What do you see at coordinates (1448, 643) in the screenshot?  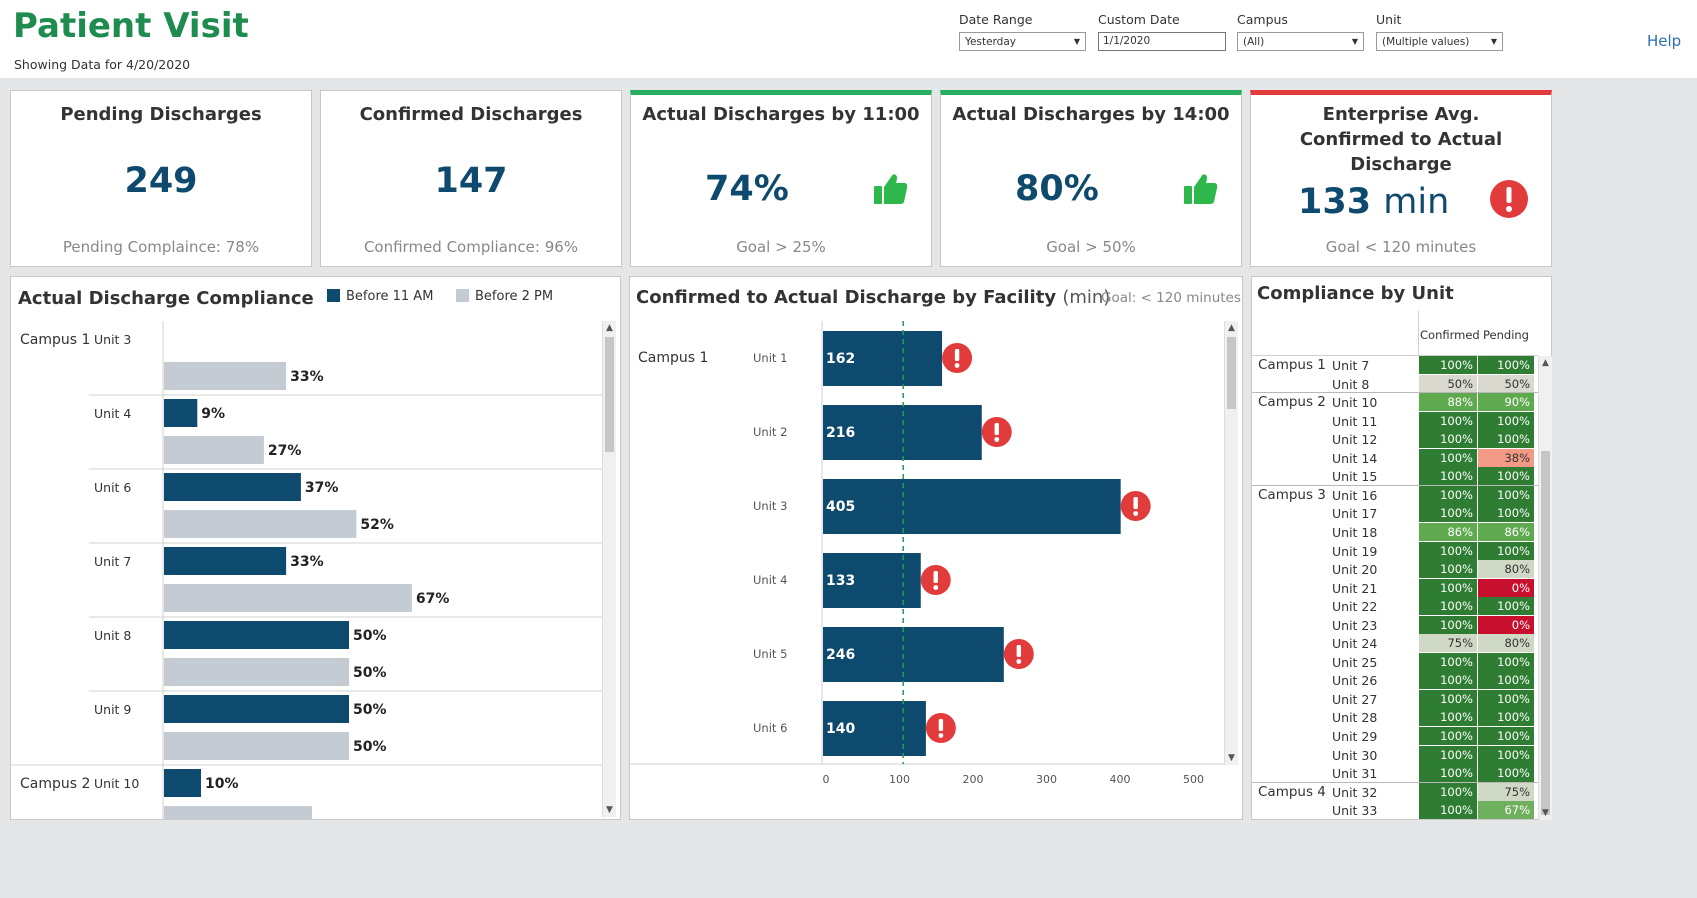 I see `confirmed-cell: 75%` at bounding box center [1448, 643].